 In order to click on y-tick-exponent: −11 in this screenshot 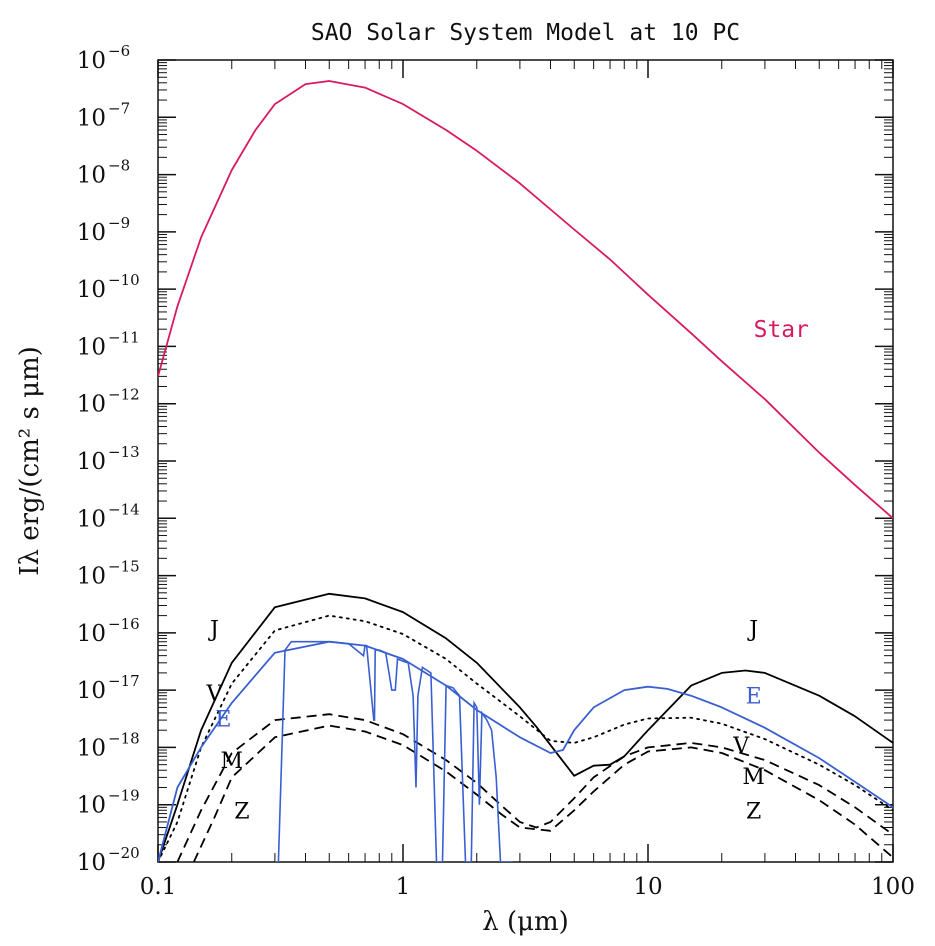, I will do `click(124, 337)`.